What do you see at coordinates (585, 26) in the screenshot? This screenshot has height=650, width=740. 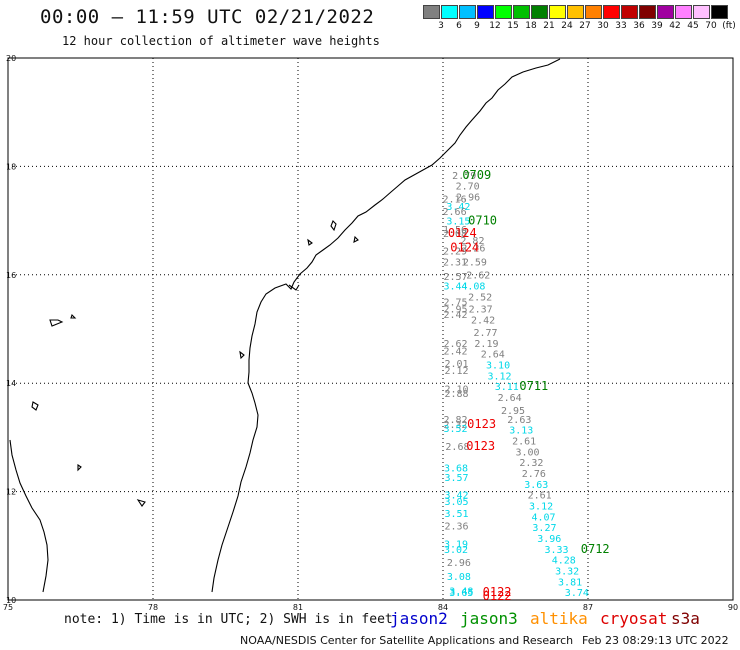 I see `legend-label: 27` at bounding box center [585, 26].